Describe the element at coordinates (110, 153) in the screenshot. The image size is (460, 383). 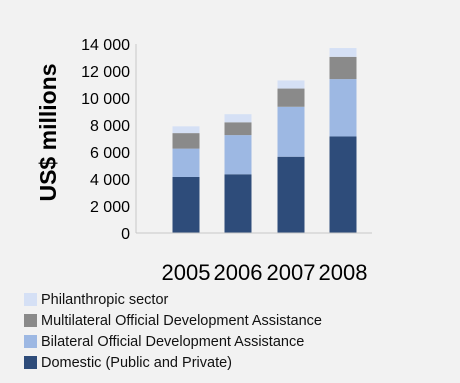
I see `y-tick-label: 6 000` at that location.